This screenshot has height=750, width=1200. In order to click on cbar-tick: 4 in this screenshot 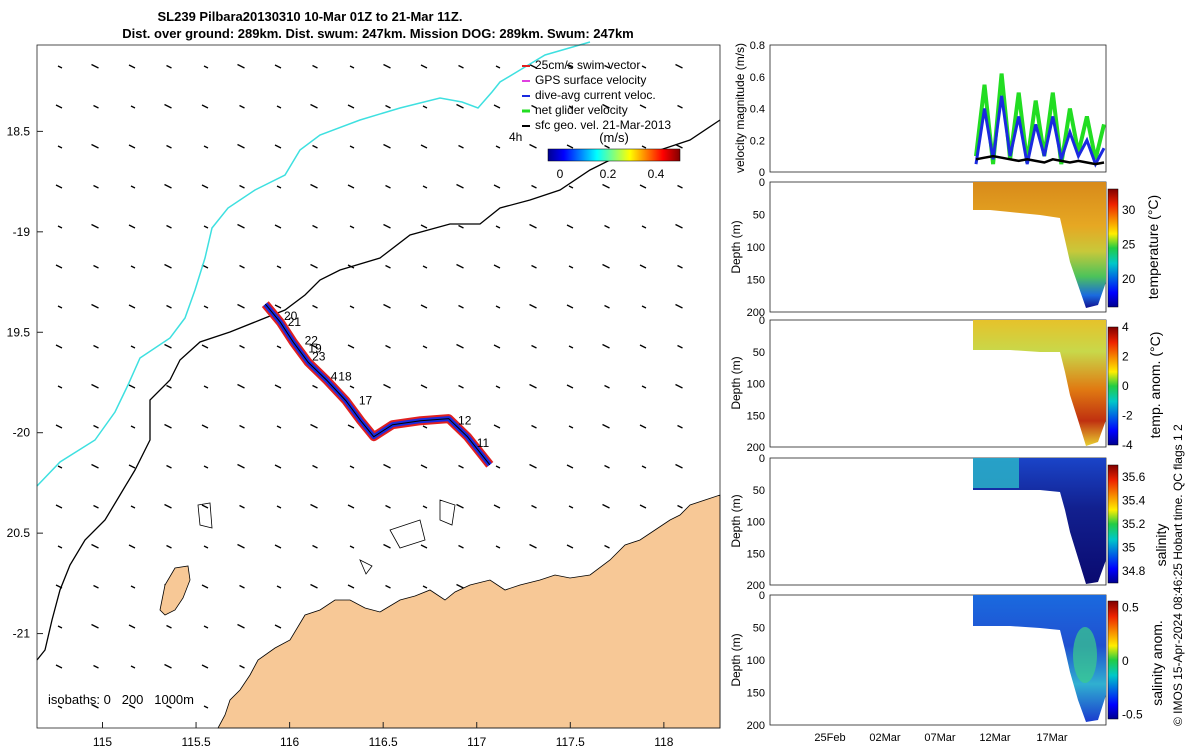, I will do `click(1125, 327)`.